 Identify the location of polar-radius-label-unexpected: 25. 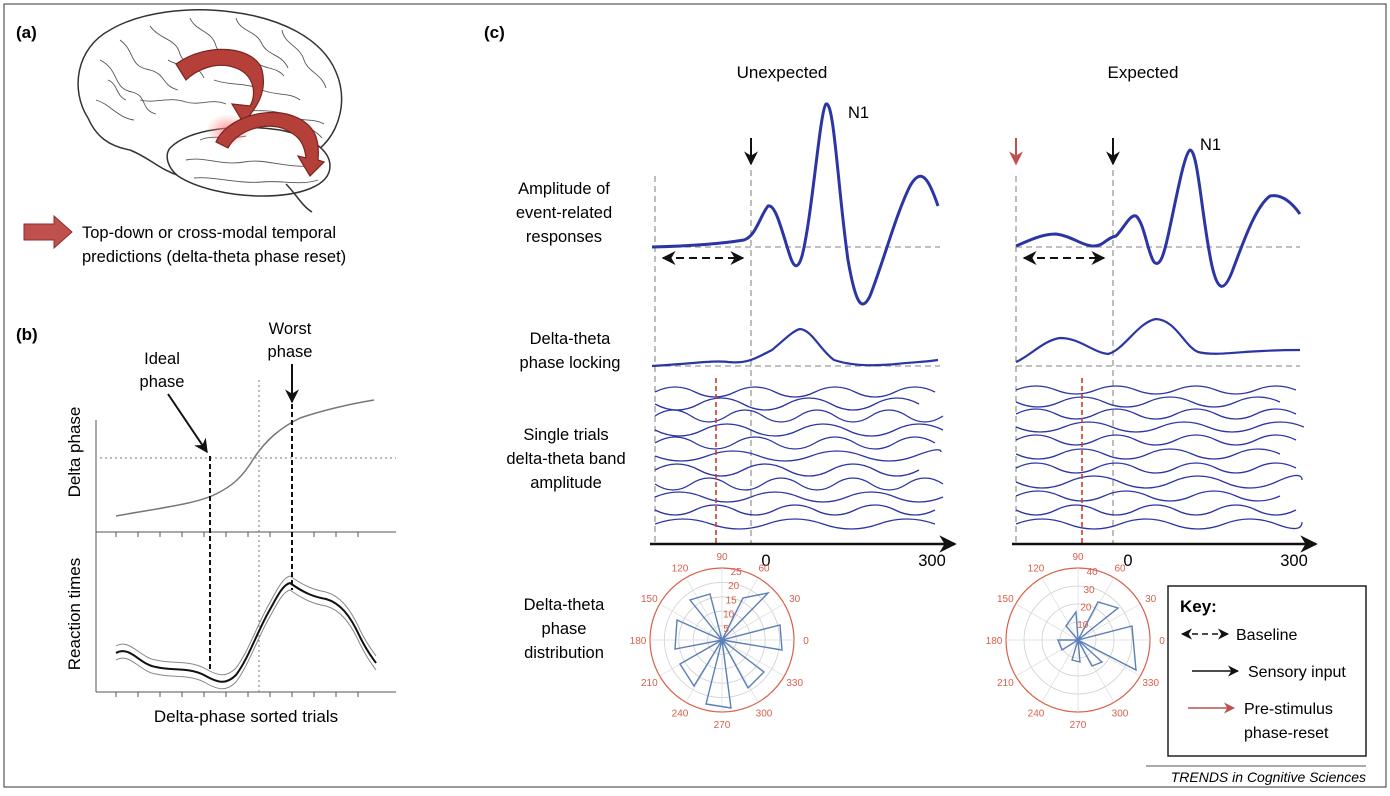
(737, 572).